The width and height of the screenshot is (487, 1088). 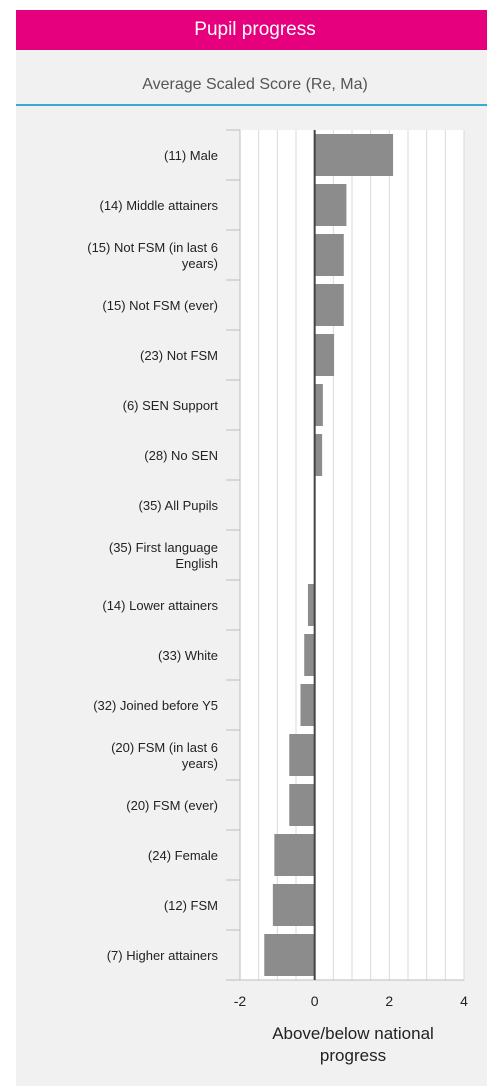 I want to click on category-label: (11) Male, so click(x=191, y=155).